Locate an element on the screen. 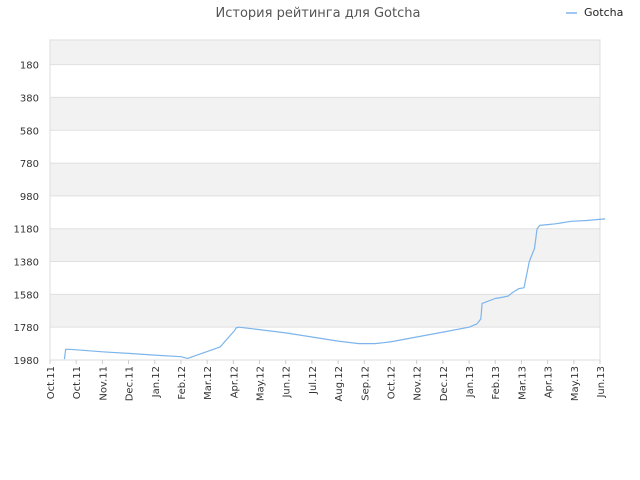 The height and width of the screenshot is (480, 640). x-tick-label: Feb.13 is located at coordinates (496, 383).